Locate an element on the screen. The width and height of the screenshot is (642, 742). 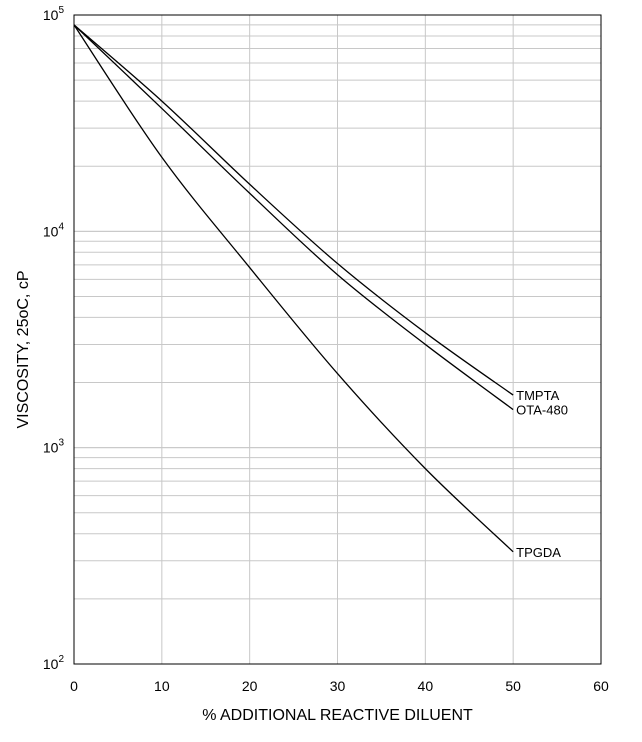
y-axis-title: VISCOSITY, 25oC, cP is located at coordinates (23, 350).